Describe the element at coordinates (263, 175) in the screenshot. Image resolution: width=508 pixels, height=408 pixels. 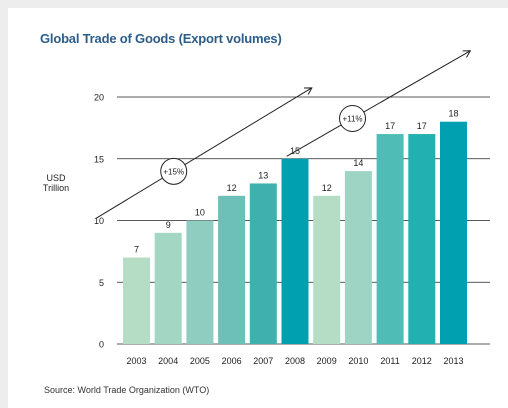
I see `bar-value-label: 13` at that location.